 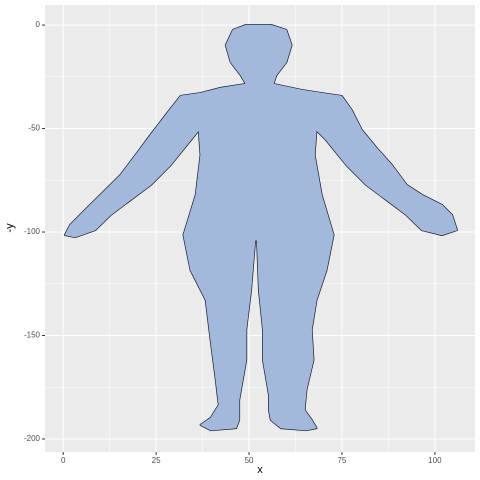 What do you see at coordinates (34, 128) in the screenshot?
I see `y-tick-label: -50` at bounding box center [34, 128].